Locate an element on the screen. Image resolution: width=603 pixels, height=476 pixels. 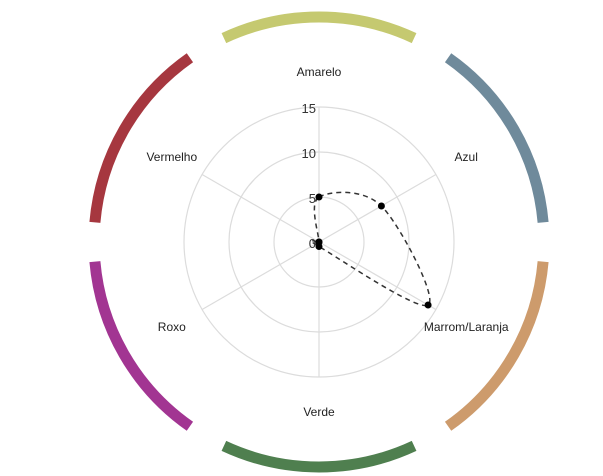
data-series is located at coordinates (371, 250).